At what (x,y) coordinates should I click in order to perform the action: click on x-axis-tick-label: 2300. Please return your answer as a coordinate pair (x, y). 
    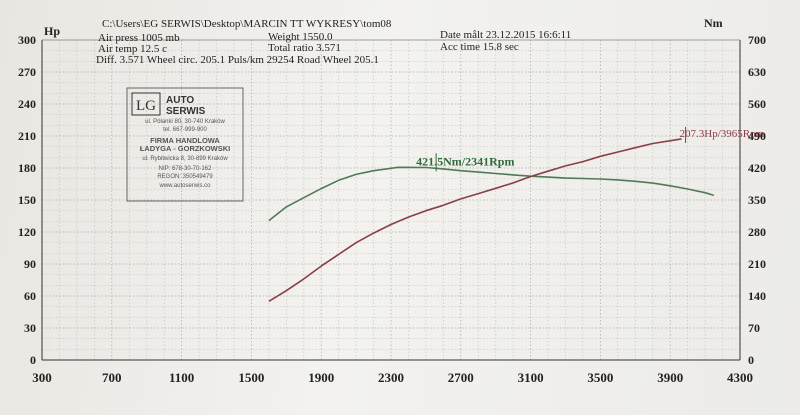
    Looking at the image, I should click on (391, 377).